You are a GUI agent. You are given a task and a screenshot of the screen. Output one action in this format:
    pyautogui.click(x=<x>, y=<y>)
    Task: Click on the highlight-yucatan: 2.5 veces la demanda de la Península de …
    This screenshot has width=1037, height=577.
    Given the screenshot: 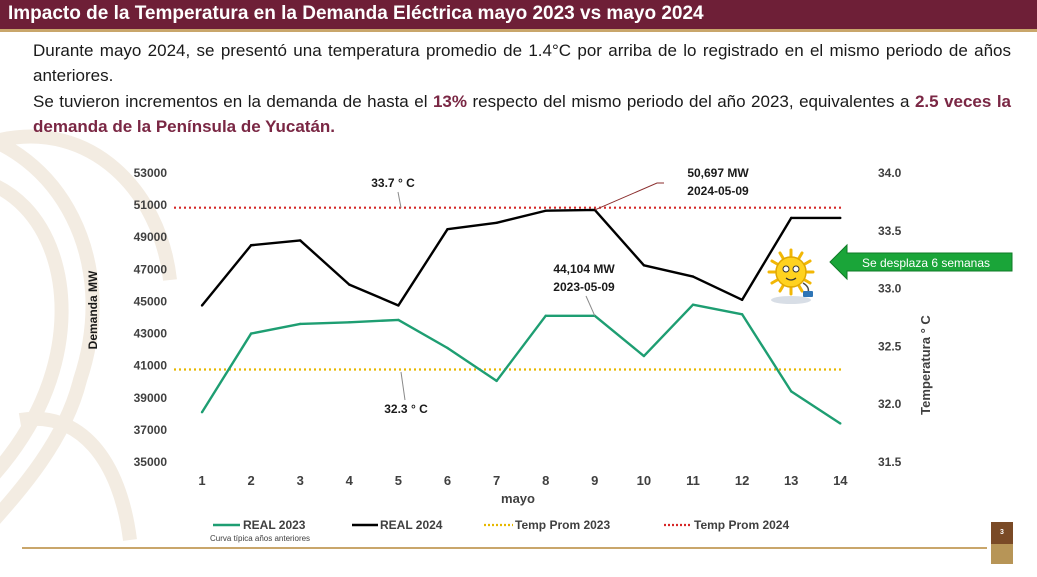 What is the action you would take?
    pyautogui.click(x=522, y=114)
    